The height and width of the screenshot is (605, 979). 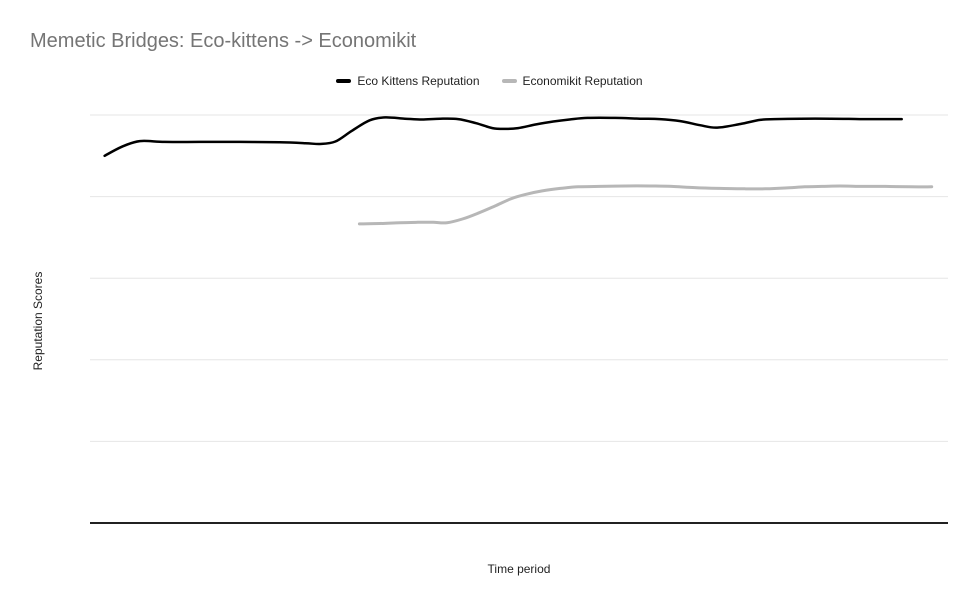 What do you see at coordinates (344, 81) in the screenshot?
I see `legend-swatch-eco-kittens` at bounding box center [344, 81].